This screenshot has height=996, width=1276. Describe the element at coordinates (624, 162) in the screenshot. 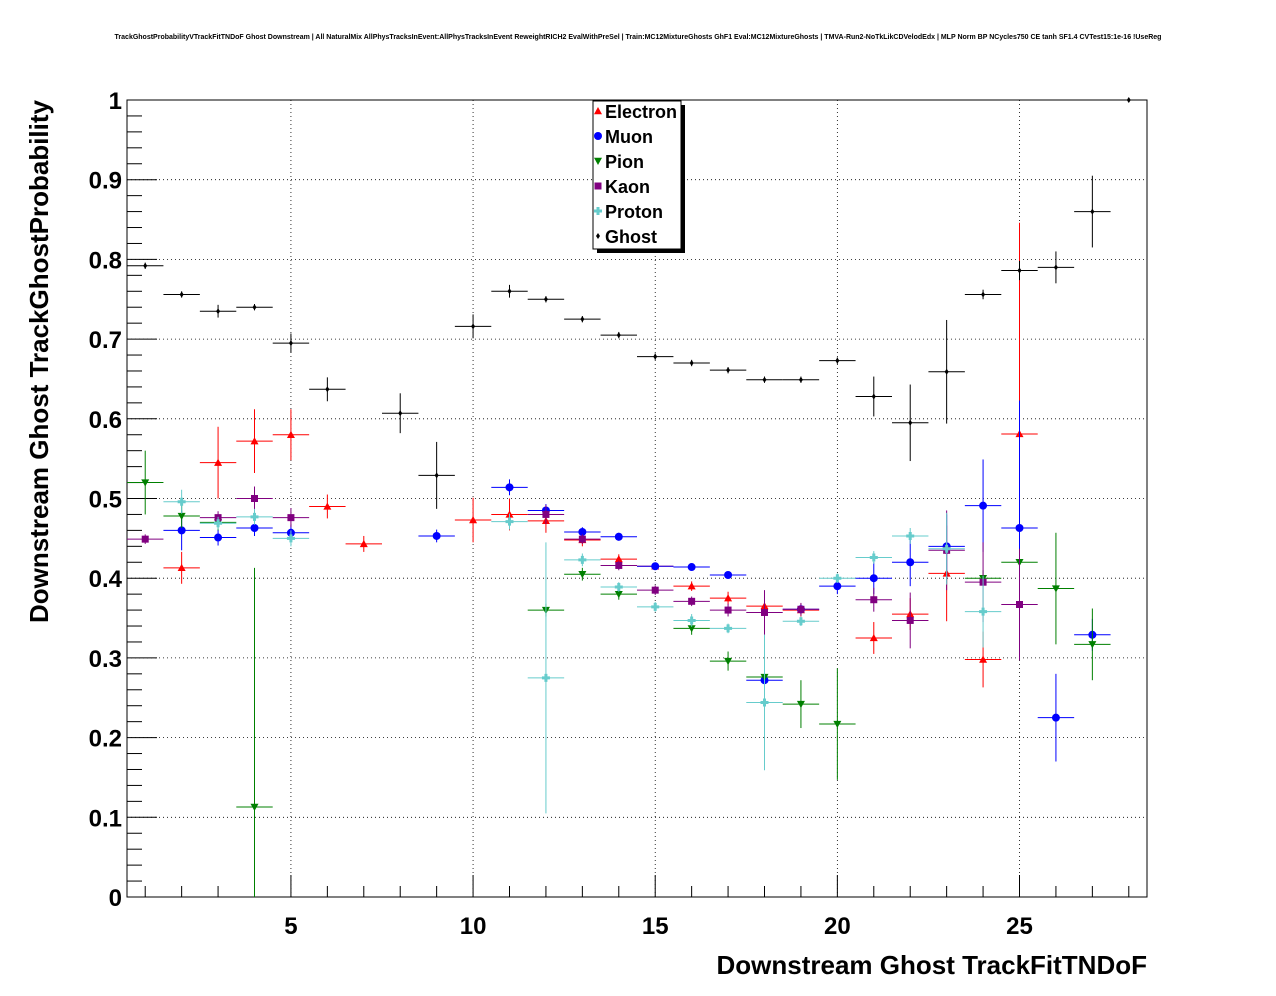

I see `legend-label: Pion` at that location.